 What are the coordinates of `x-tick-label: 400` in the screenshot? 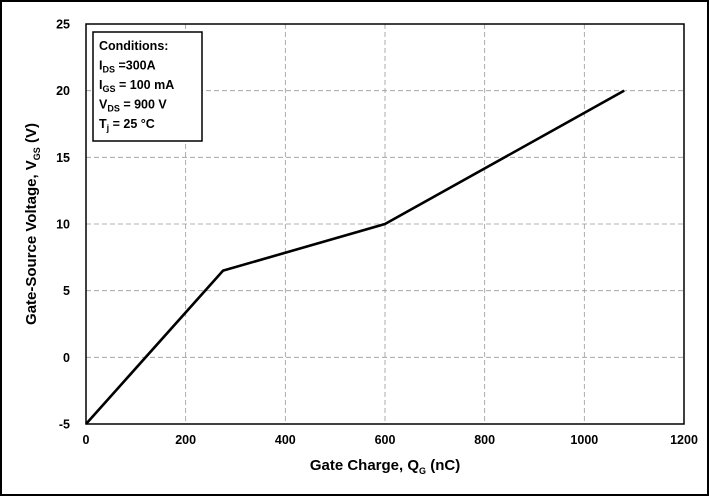 It's located at (285, 440).